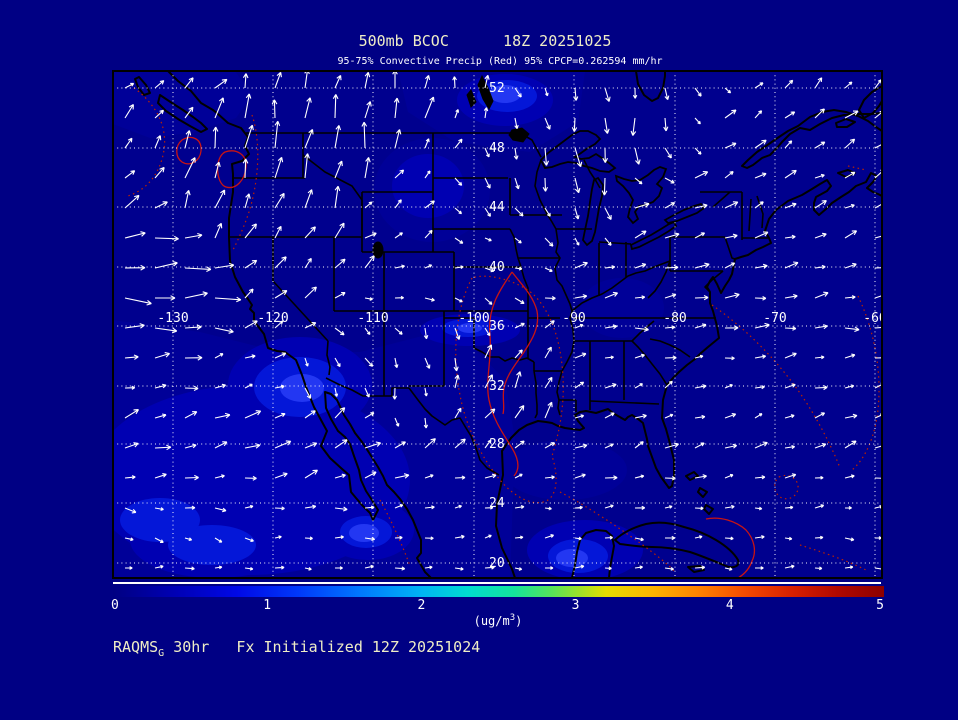  What do you see at coordinates (498, 620) in the screenshot?
I see `colorbar-unit-label: (ug/m3)` at bounding box center [498, 620].